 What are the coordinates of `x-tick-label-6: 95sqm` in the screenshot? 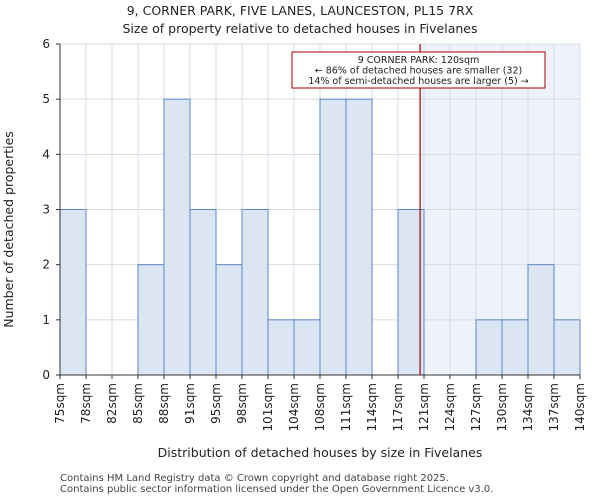 It's located at (216, 403).